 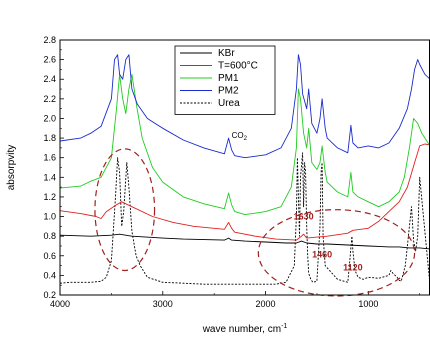 I want to click on peak-label-1120: 1120, so click(x=353, y=267).